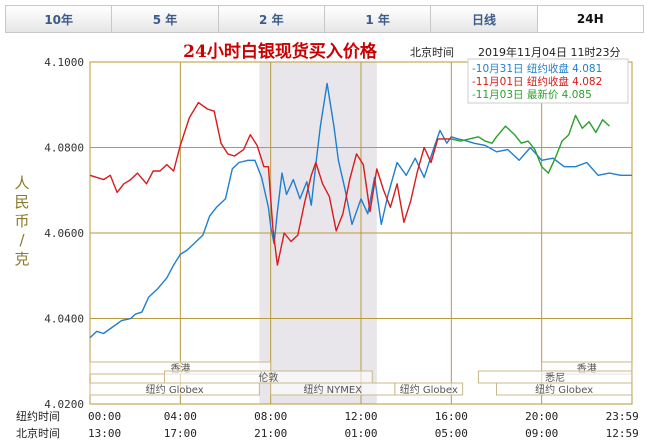 Image resolution: width=647 pixels, height=442 pixels. I want to click on tab-daily: 日线, so click(484, 19).